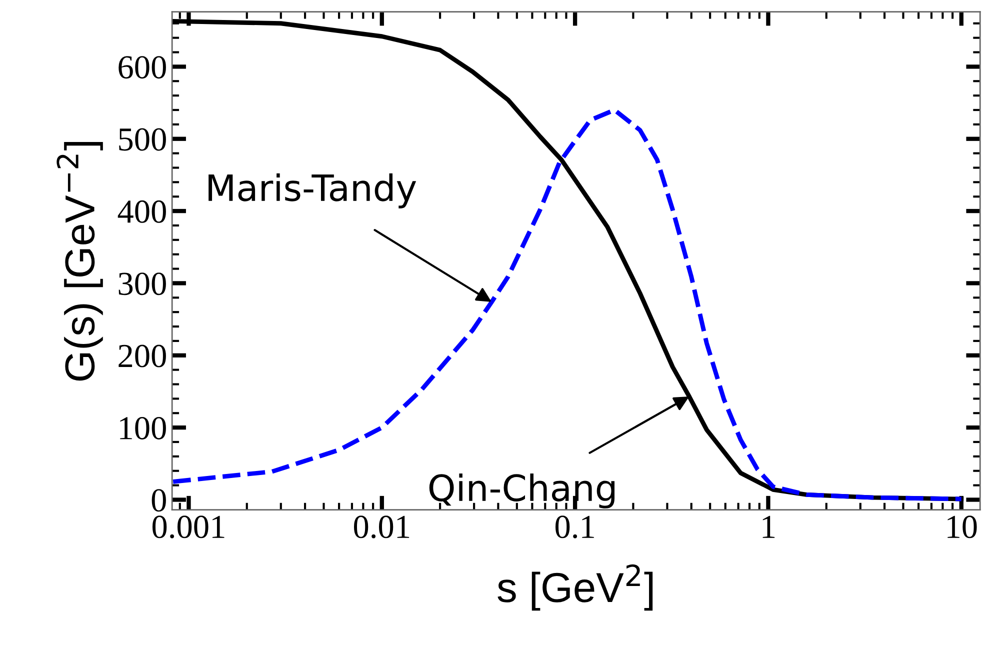  I want to click on y-tick-label: 600, so click(142, 67).